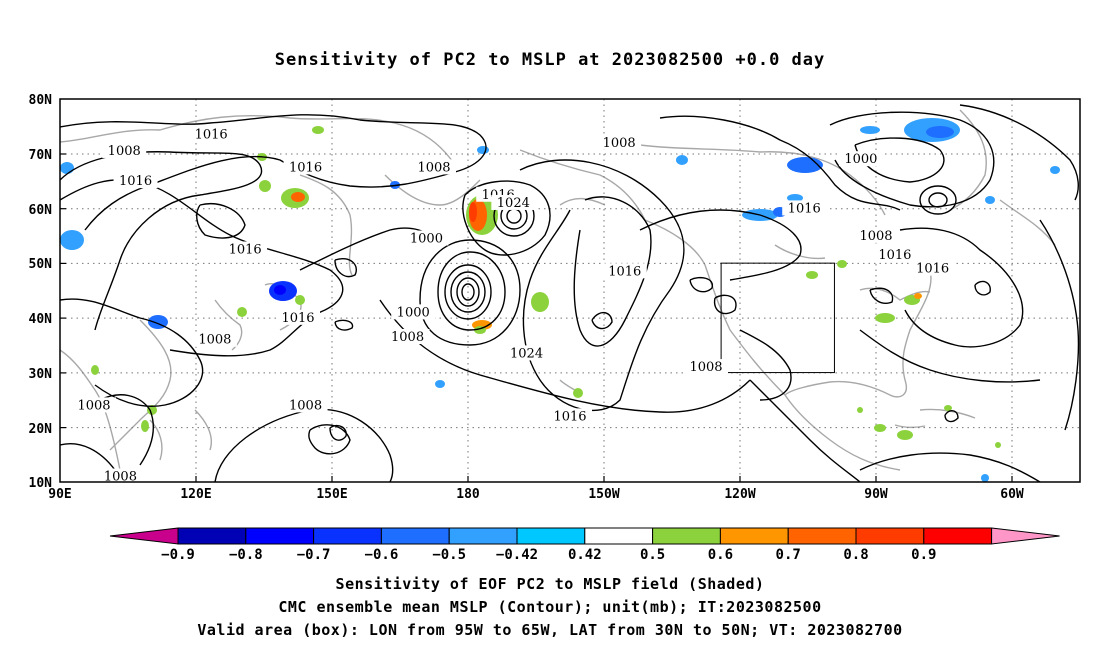 The height and width of the screenshot is (650, 1100). What do you see at coordinates (585, 555) in the screenshot?
I see `colorbar-label: 0.42` at bounding box center [585, 555].